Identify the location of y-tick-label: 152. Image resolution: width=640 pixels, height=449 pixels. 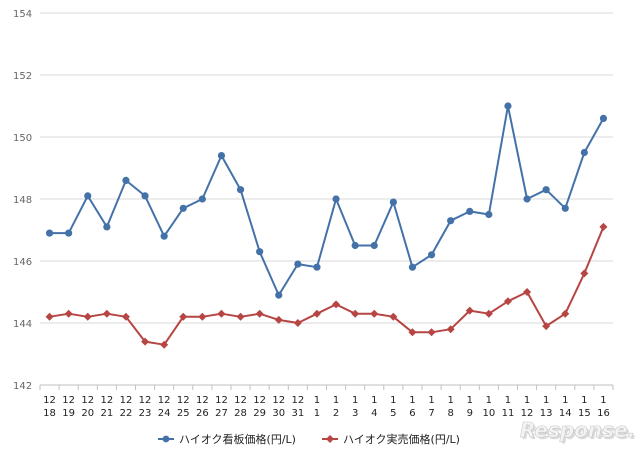
(22, 76).